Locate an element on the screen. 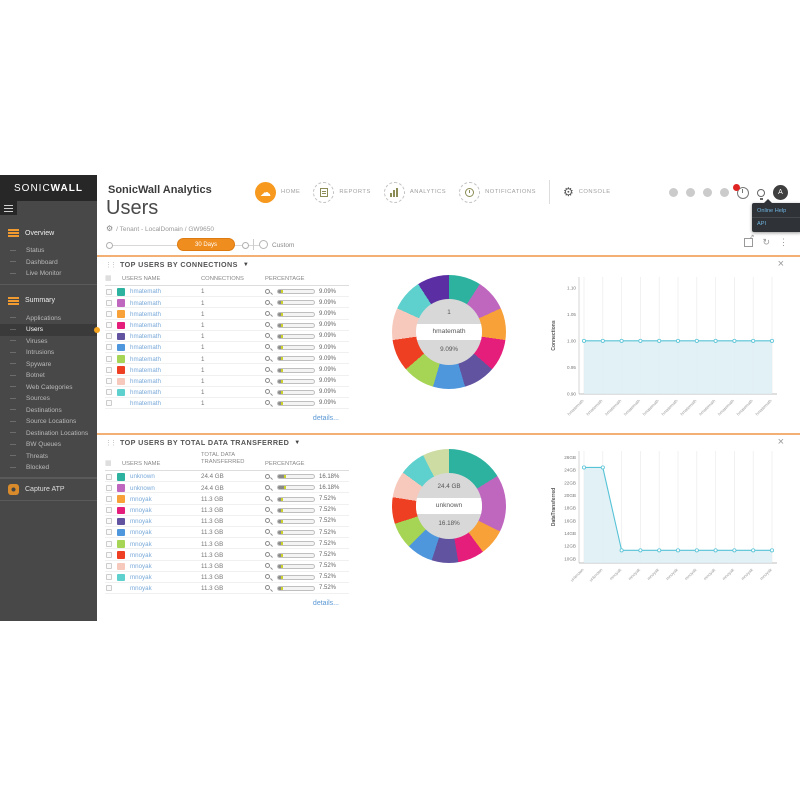  export-icon is located at coordinates (749, 241).